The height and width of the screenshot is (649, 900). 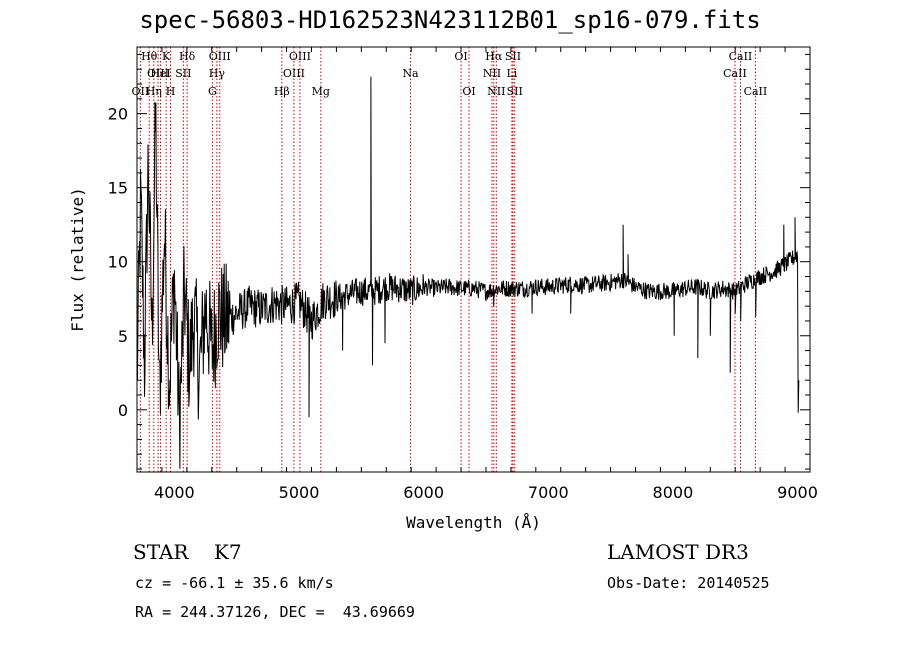 I want to click on spectral-line-label-10: Hγ, so click(x=217, y=73).